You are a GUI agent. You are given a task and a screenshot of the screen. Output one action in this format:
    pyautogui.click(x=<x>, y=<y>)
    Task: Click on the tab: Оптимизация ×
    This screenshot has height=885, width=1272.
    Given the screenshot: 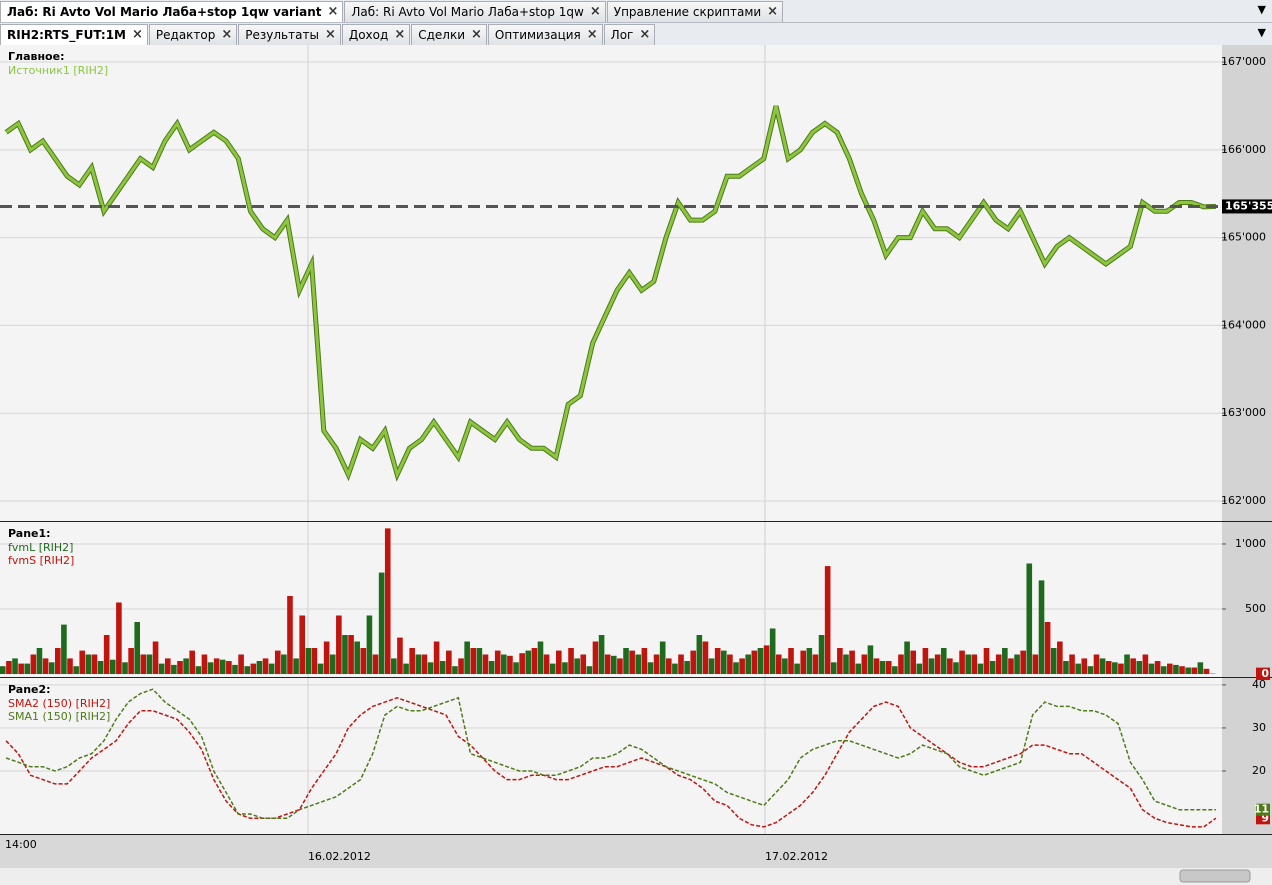 What is the action you would take?
    pyautogui.click(x=545, y=34)
    